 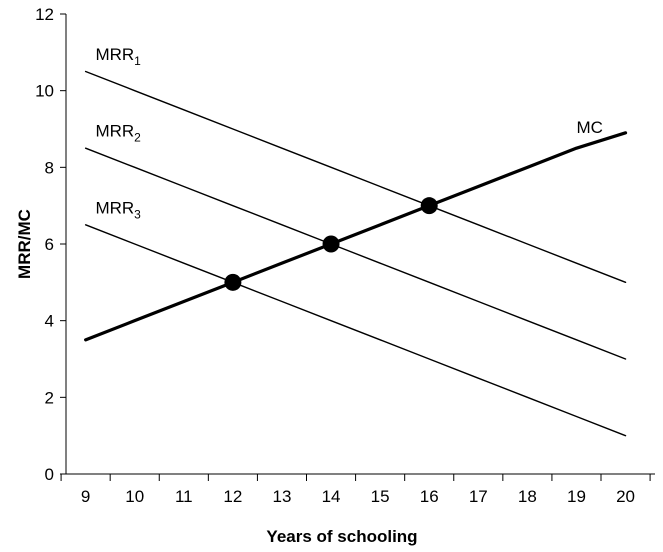 I want to click on intersection-points, so click(x=331, y=244).